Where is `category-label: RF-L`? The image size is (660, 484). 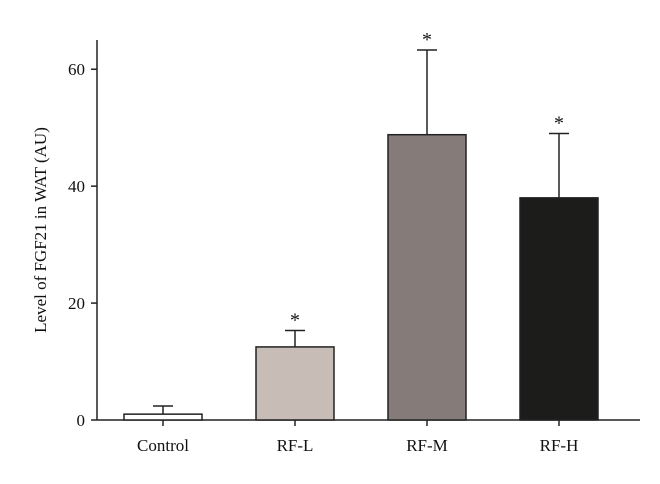
category-label: RF-L is located at coordinates (295, 445).